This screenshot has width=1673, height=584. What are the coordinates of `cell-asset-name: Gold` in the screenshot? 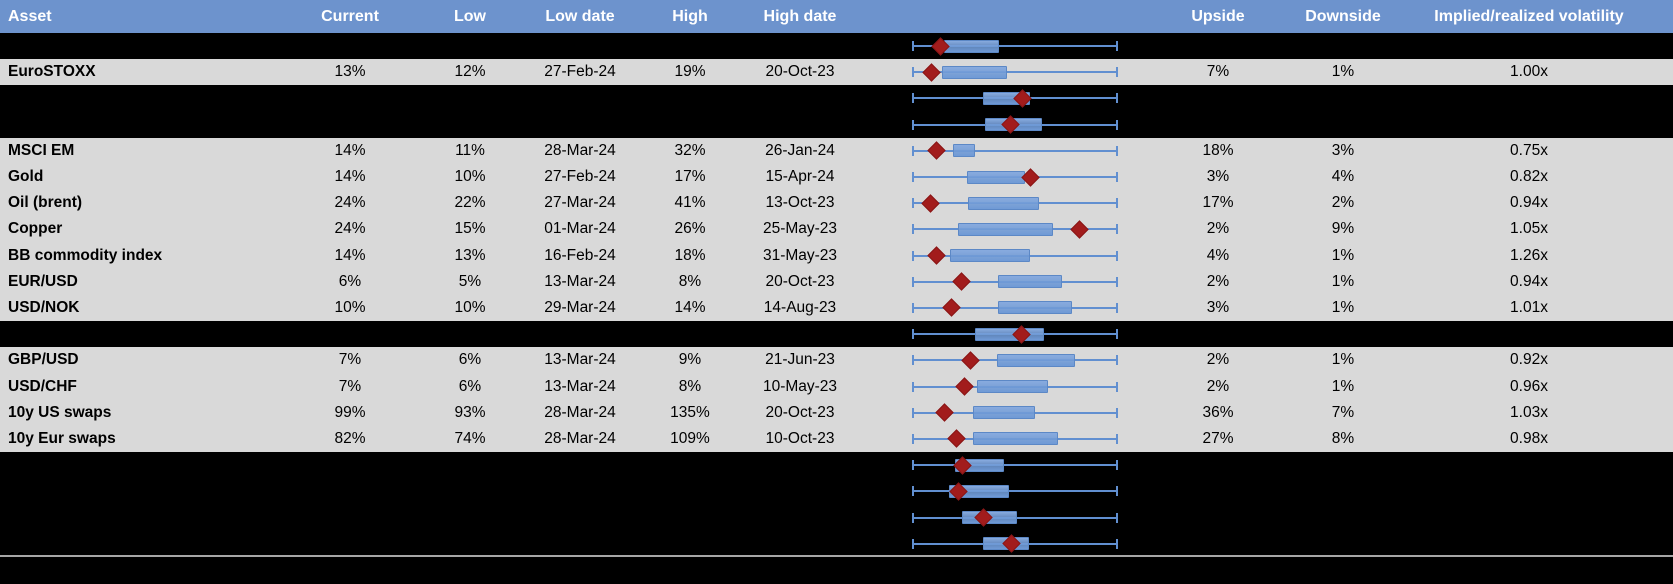 It's located at (26, 177).